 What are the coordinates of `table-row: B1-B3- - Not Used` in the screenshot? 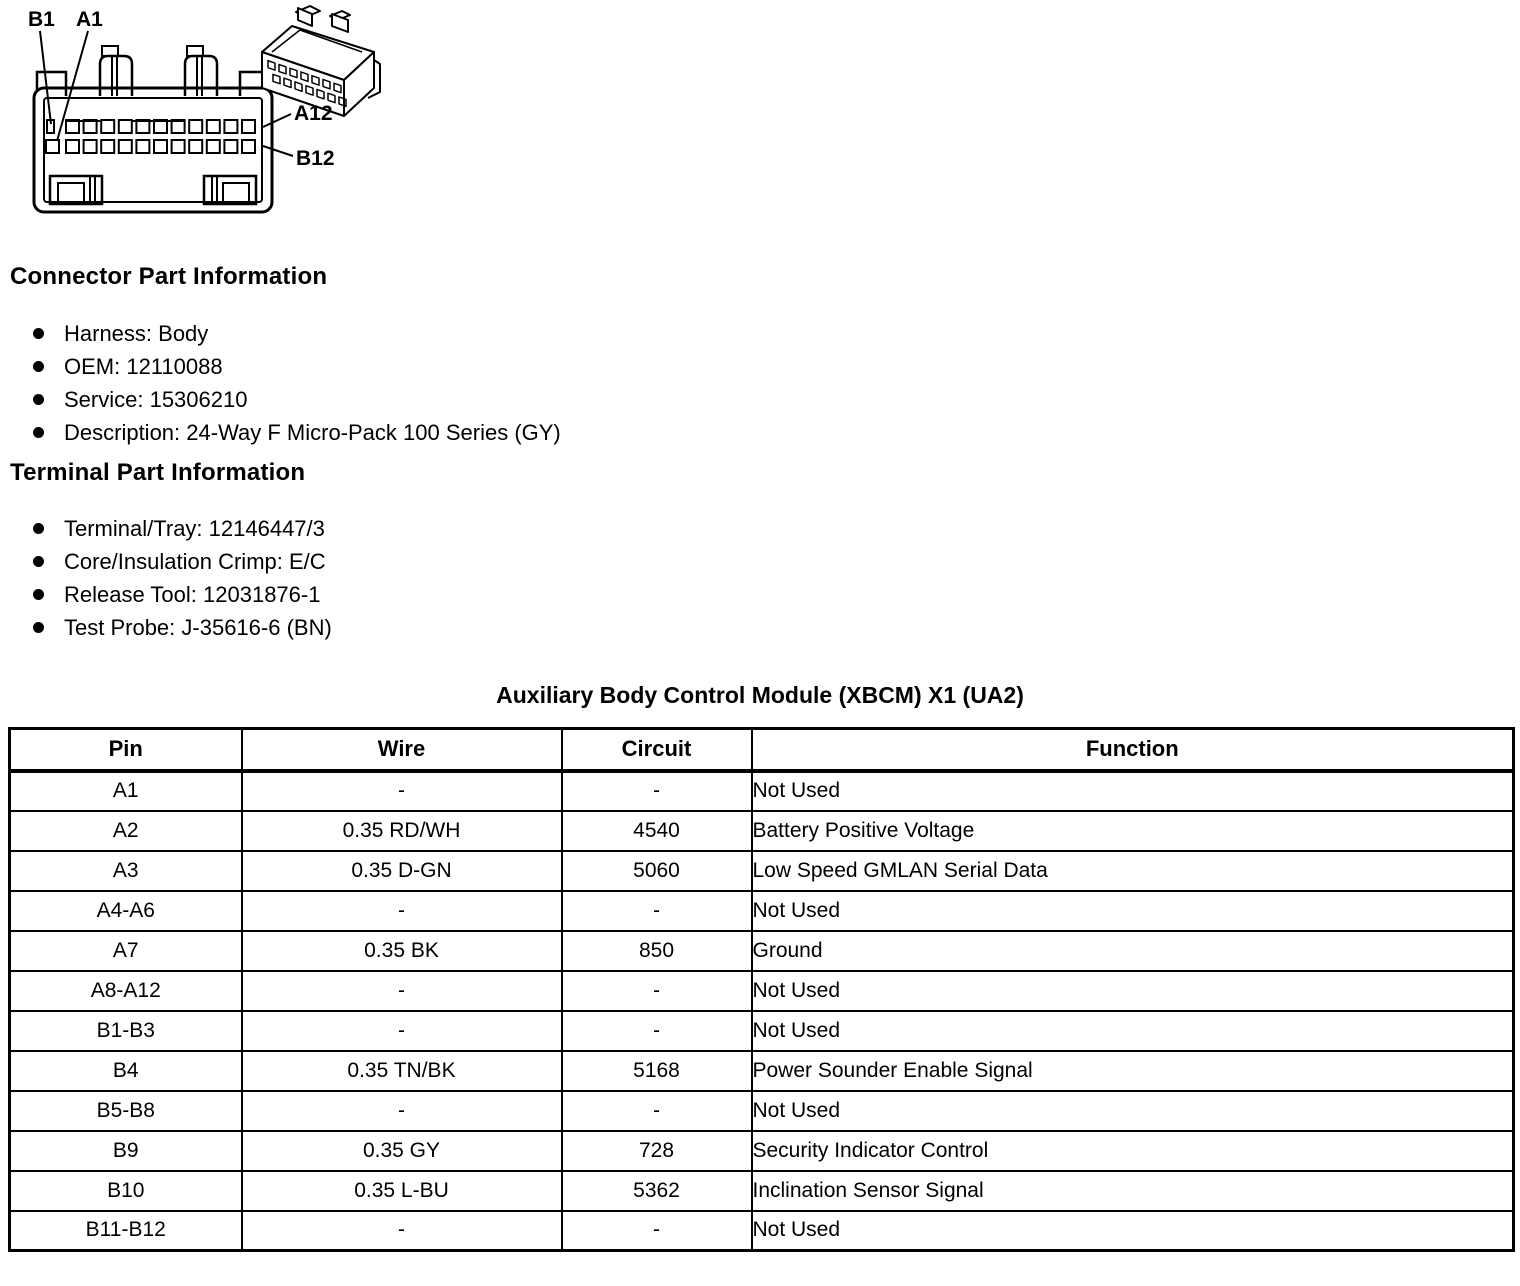 It's located at (761, 1030).